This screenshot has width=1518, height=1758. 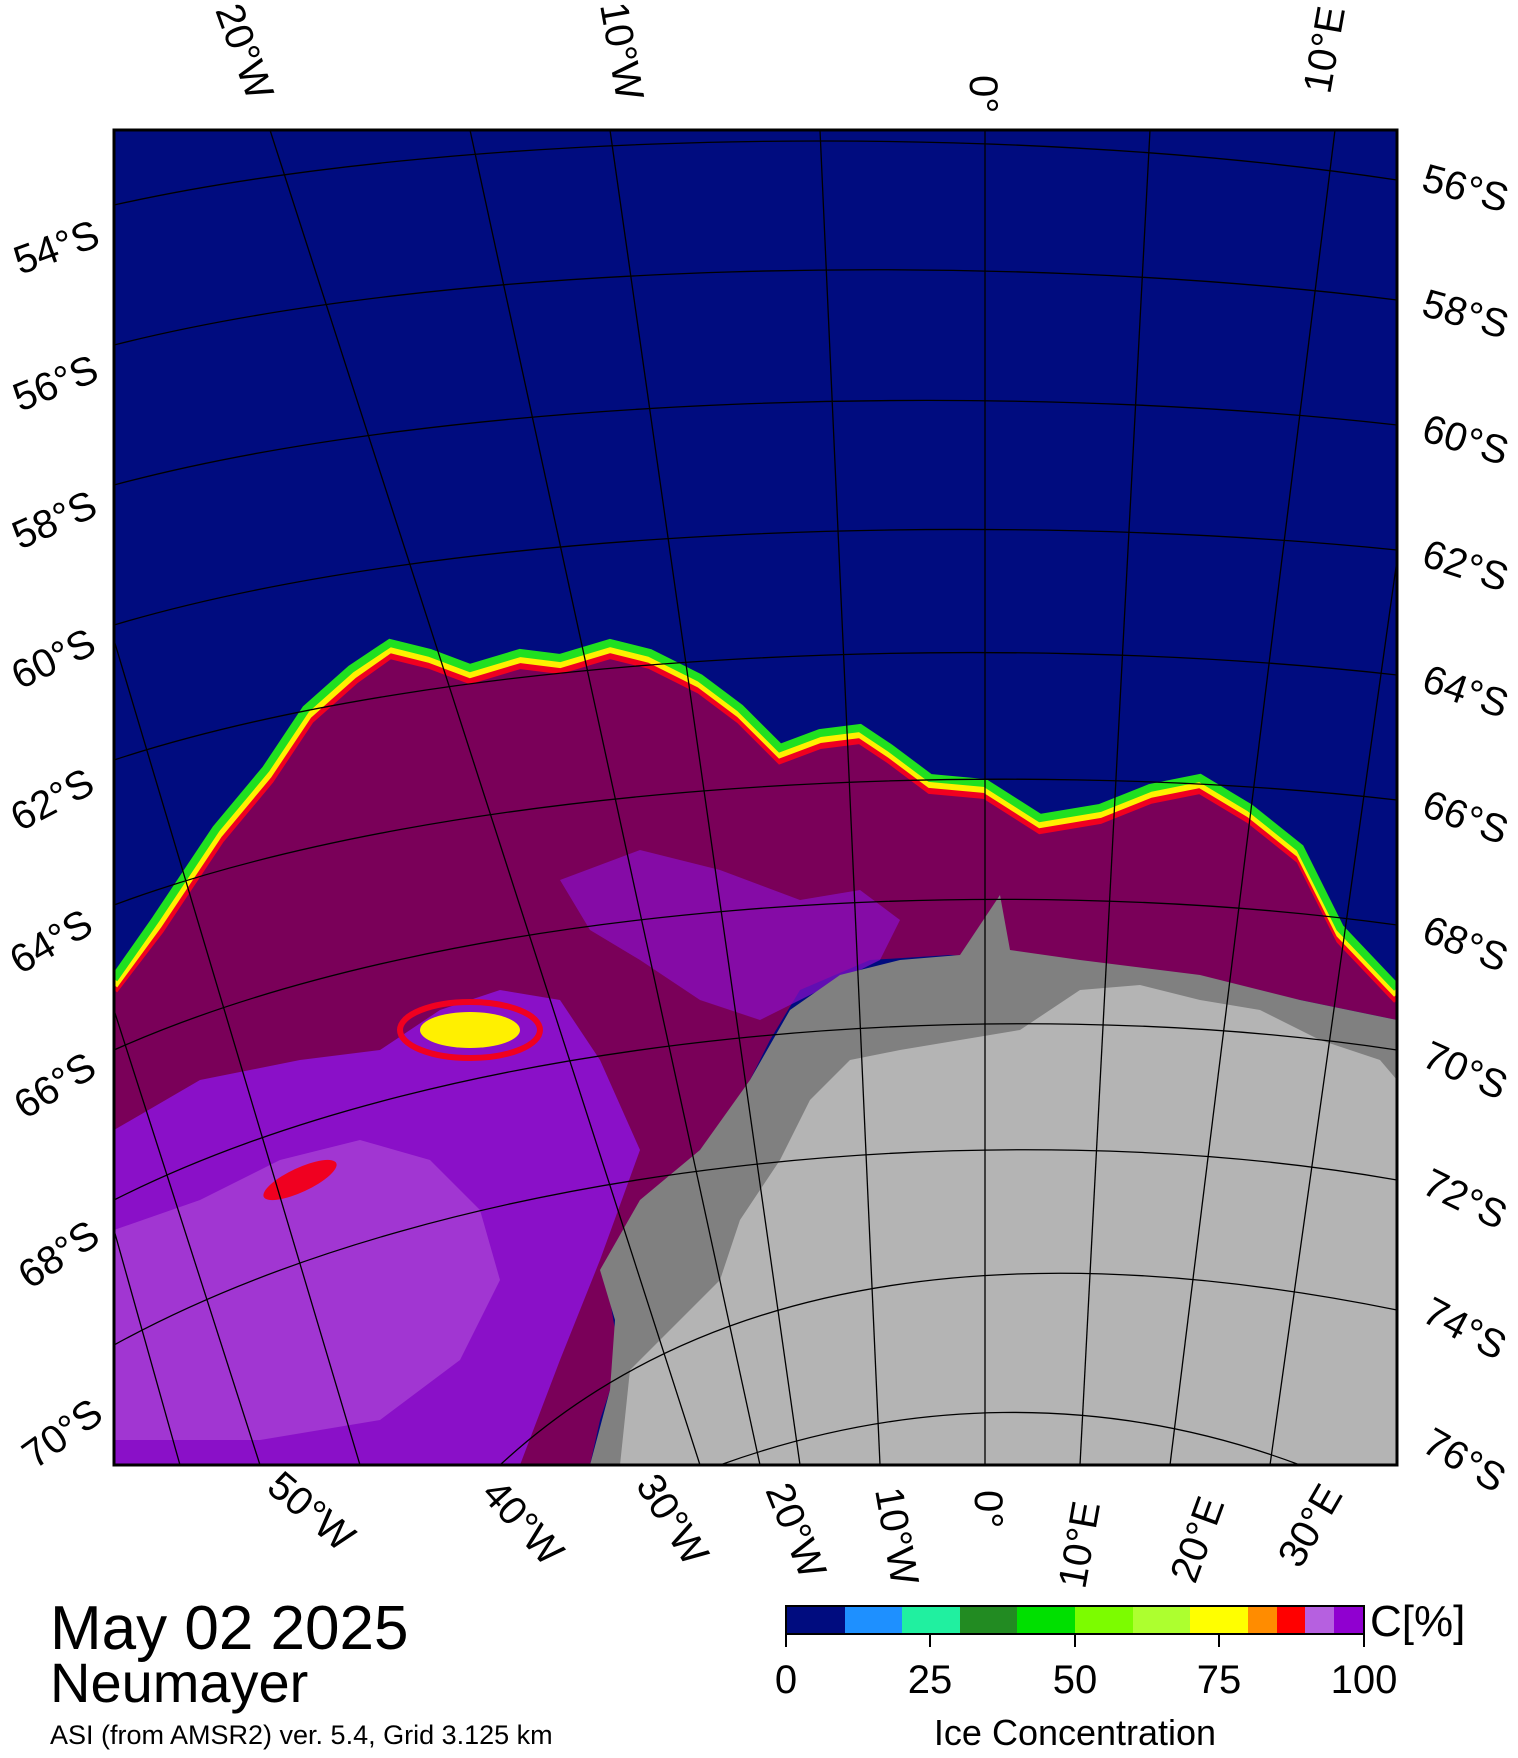 What do you see at coordinates (229, 1628) in the screenshot?
I see `date-label: May 02 2025` at bounding box center [229, 1628].